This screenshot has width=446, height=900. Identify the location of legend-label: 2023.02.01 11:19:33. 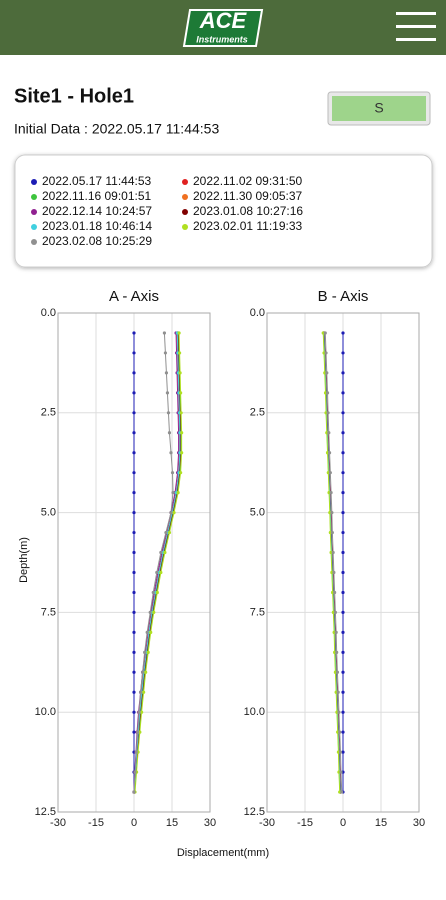
(248, 226).